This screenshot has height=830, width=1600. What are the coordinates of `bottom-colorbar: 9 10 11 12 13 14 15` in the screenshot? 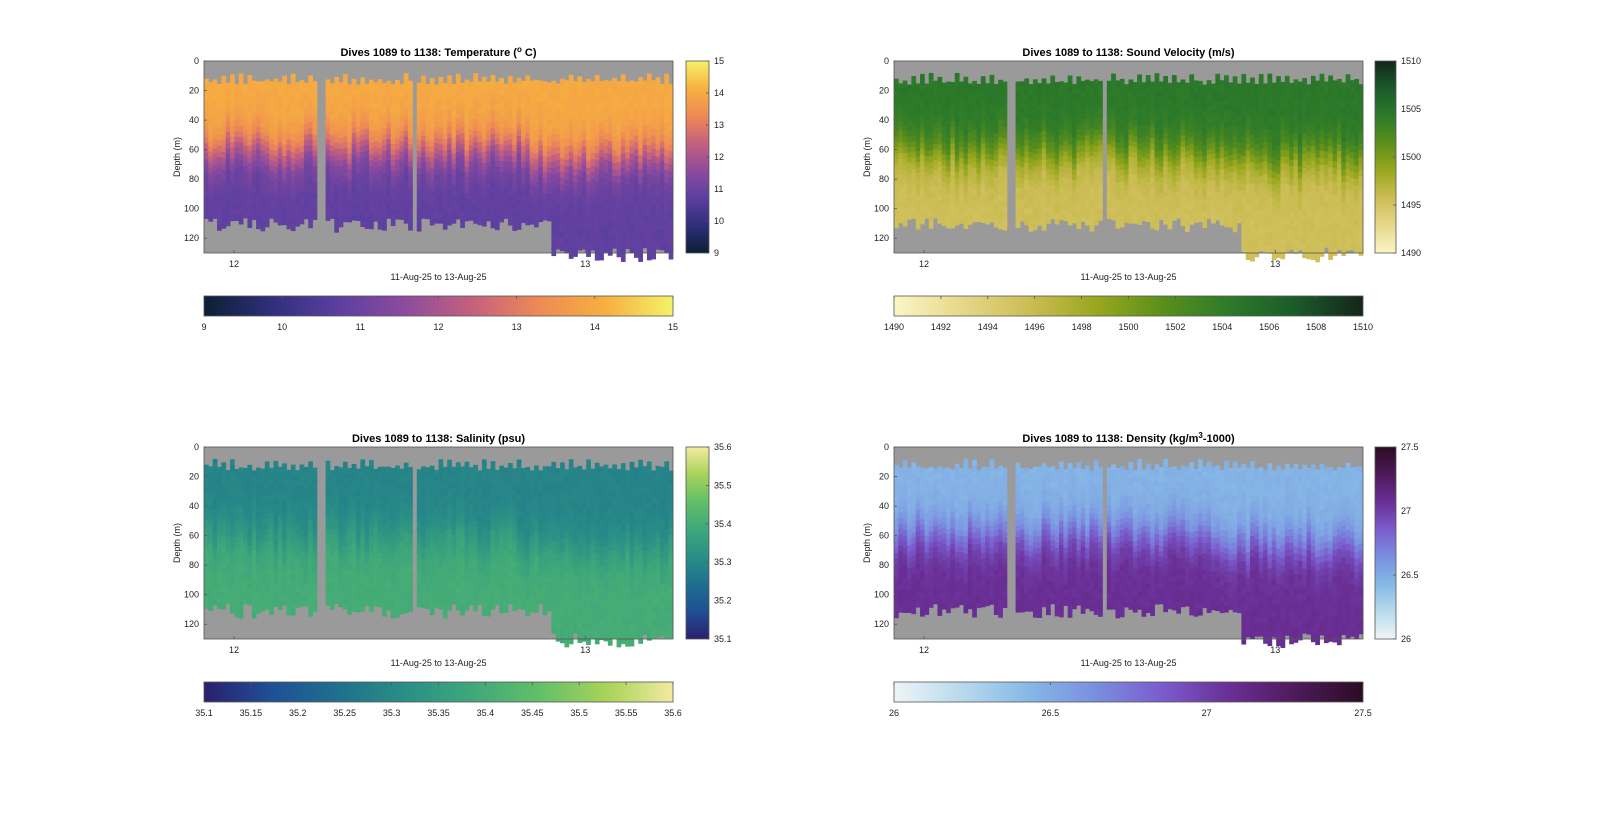 It's located at (439, 313).